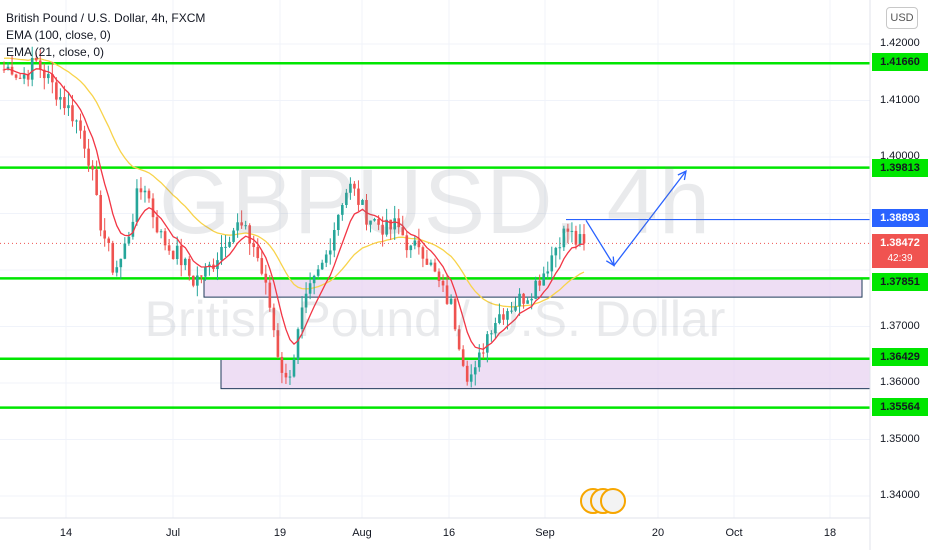  What do you see at coordinates (900, 251) in the screenshot?
I see `current-price-tag: 1.38472 42:39` at bounding box center [900, 251].